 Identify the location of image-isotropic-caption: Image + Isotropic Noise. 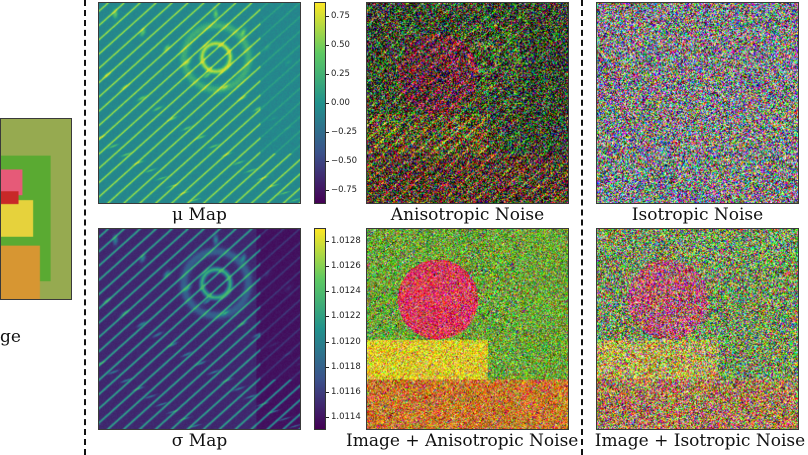
(700, 441).